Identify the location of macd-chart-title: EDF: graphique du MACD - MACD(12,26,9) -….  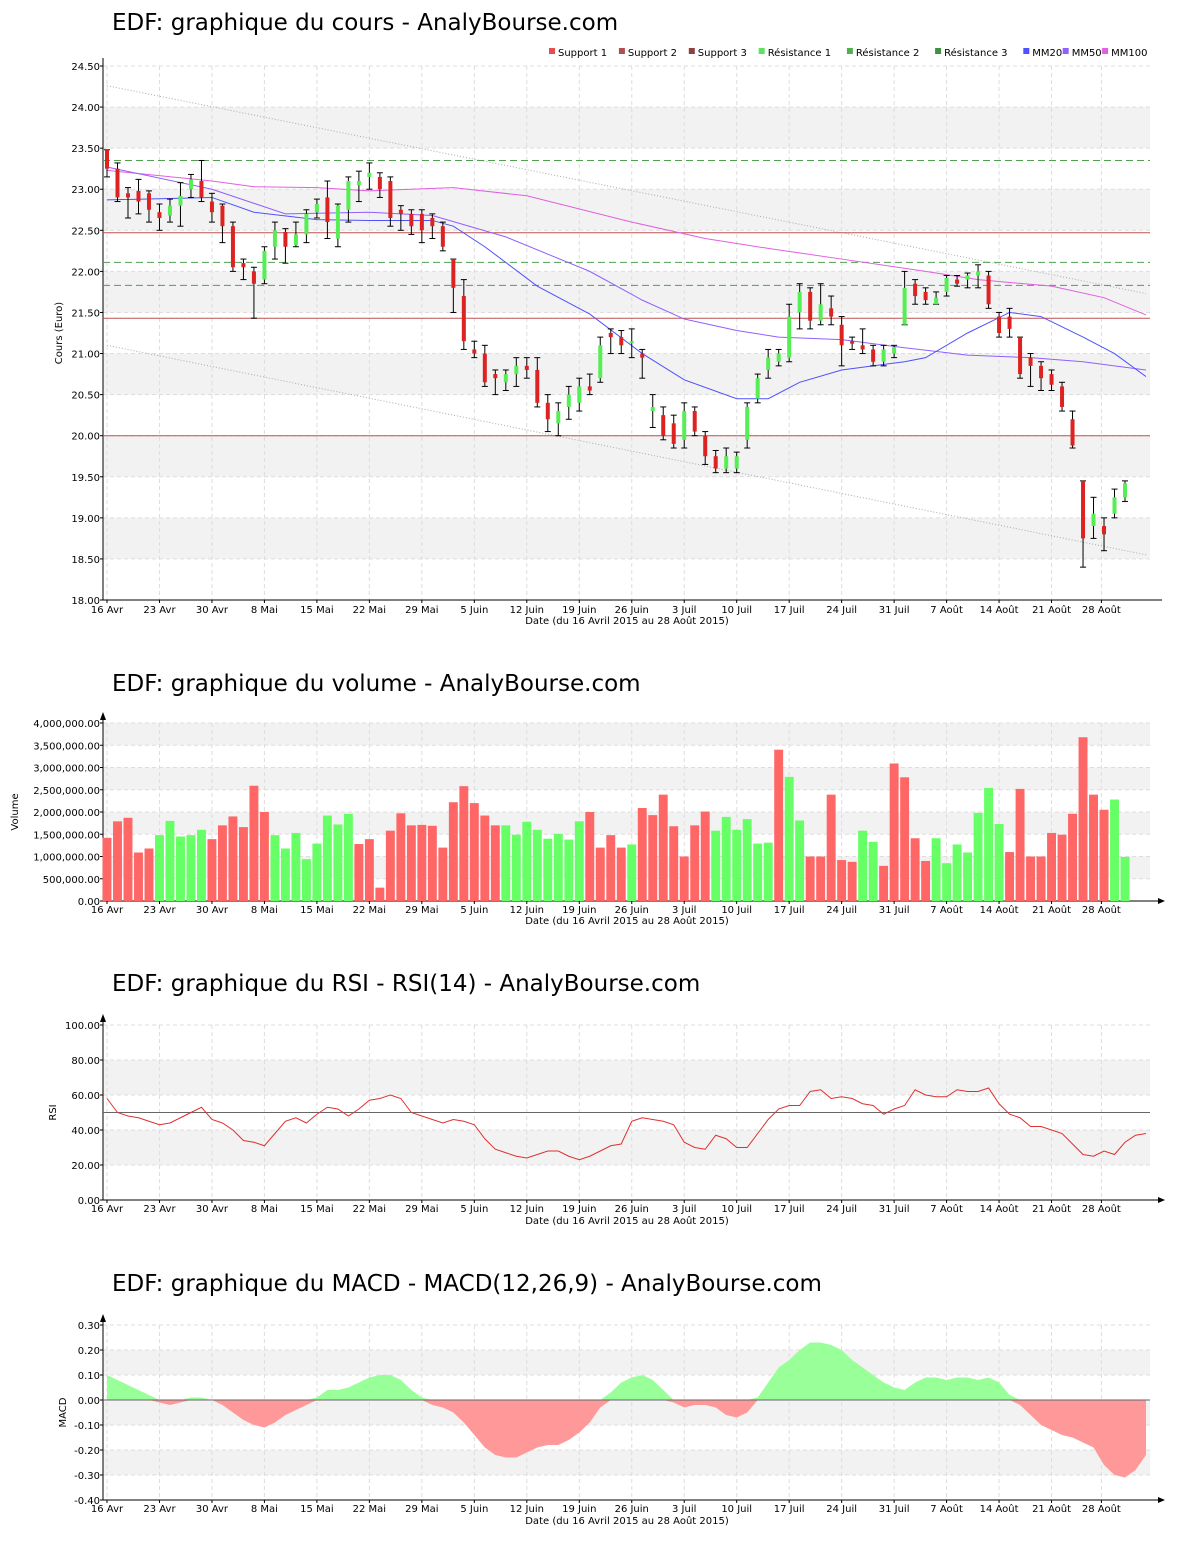
(467, 1284).